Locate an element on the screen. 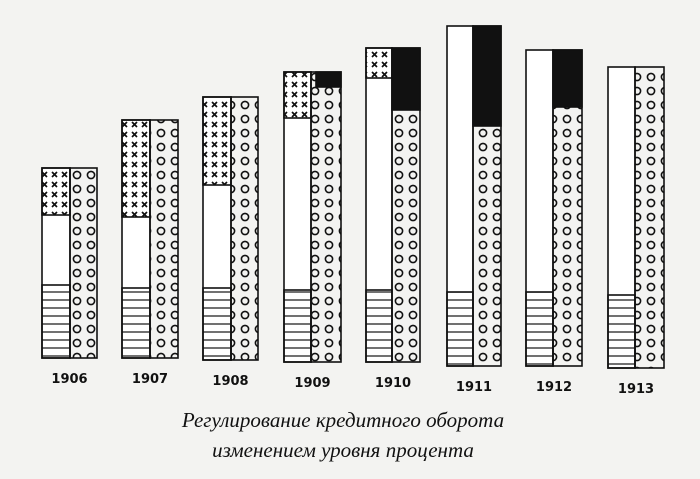 The image size is (700, 479). year-label: 1909 is located at coordinates (312, 383).